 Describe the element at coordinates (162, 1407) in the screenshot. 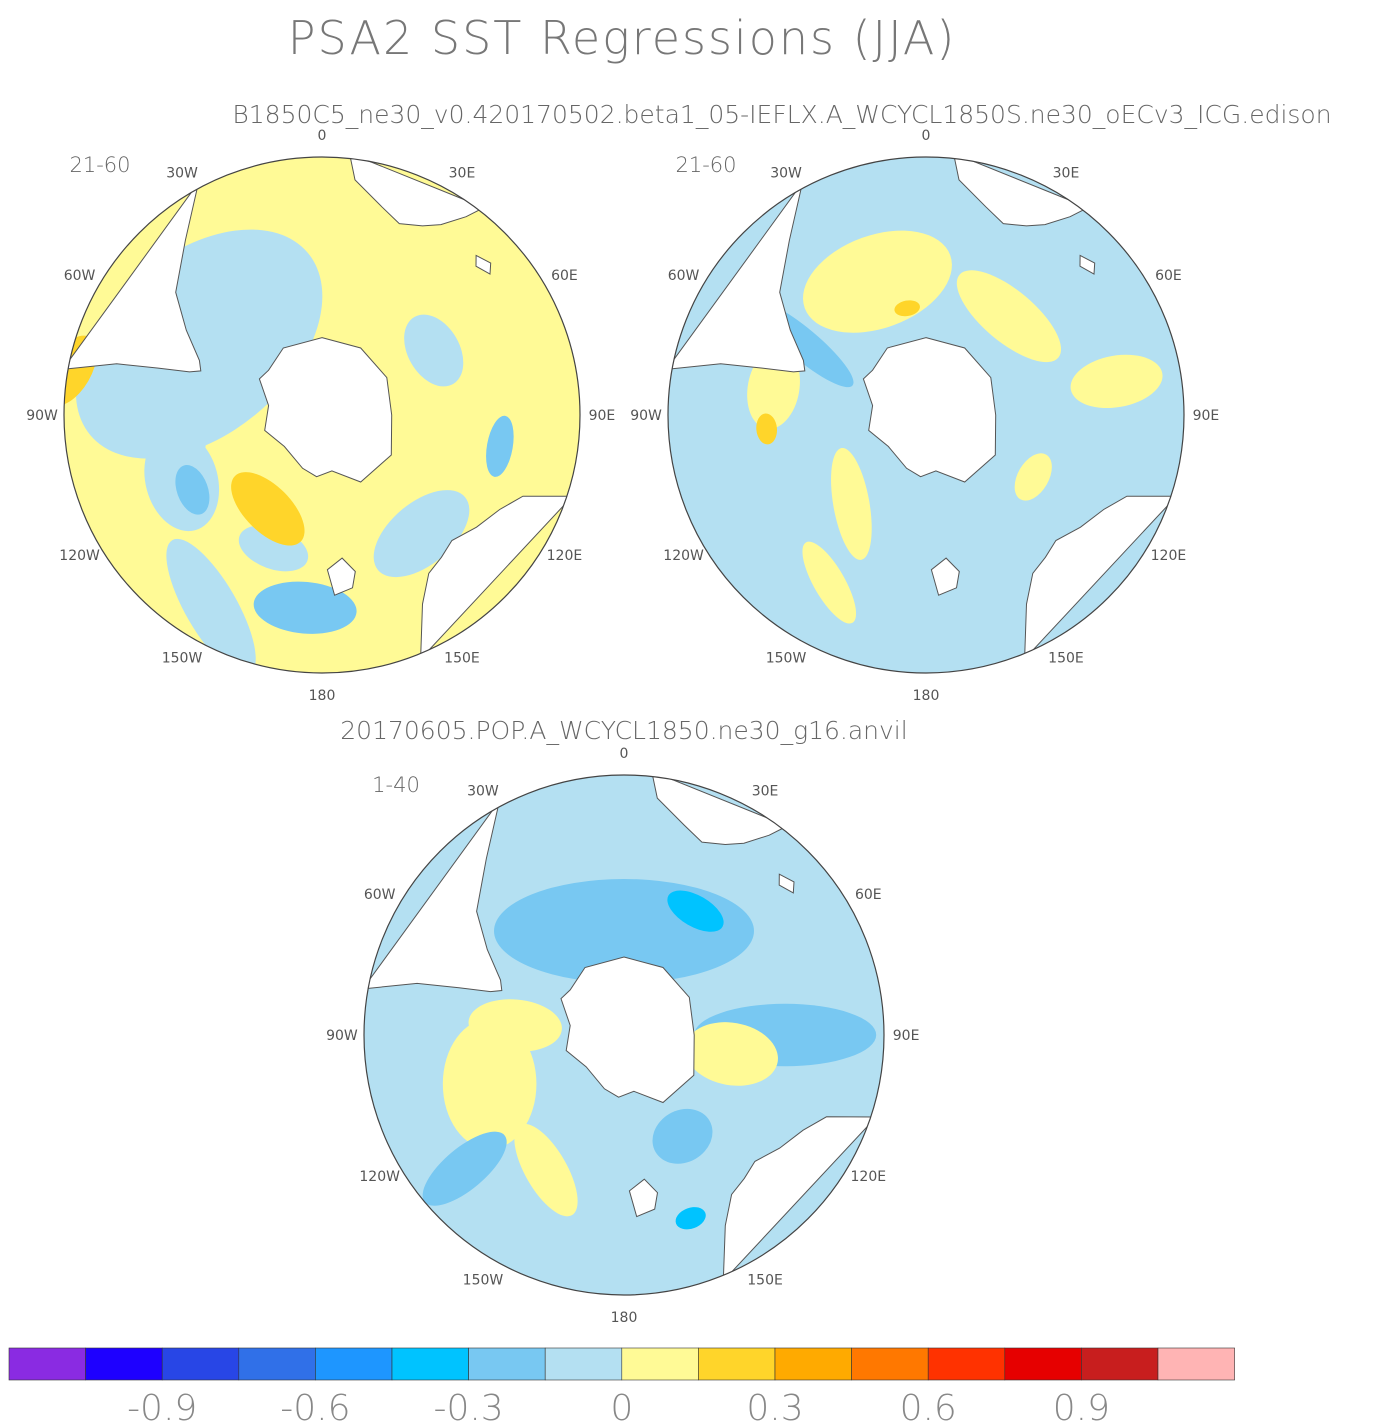

I see `colorbar-tick-label: -0.9` at that location.